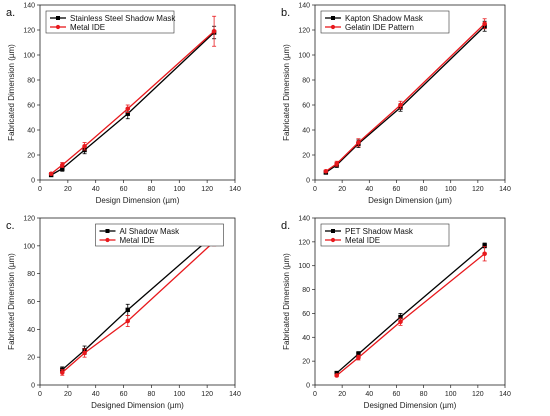  Describe the element at coordinates (10, 13) in the screenshot. I see `panel-letter: a.` at that location.